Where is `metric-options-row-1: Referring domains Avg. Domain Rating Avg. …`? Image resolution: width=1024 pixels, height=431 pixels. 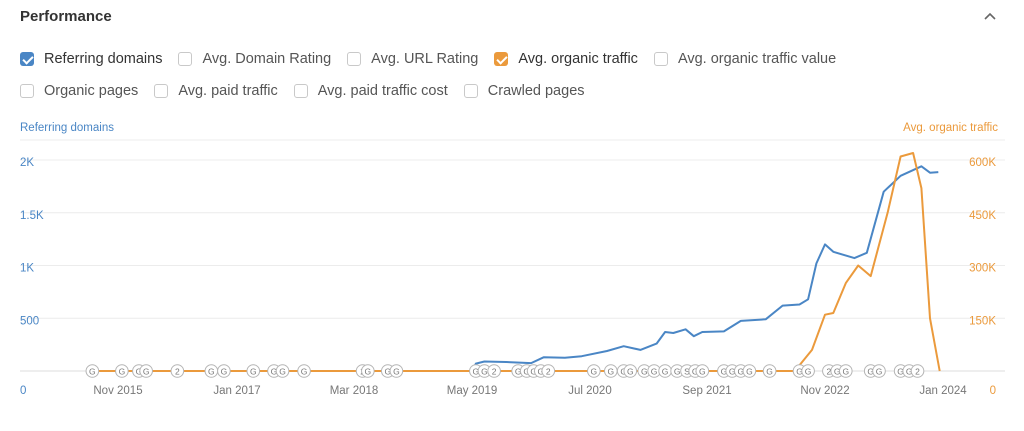
metric-options-row-1: Referring domains Avg. Domain Rating Avg. … is located at coordinates (510, 59).